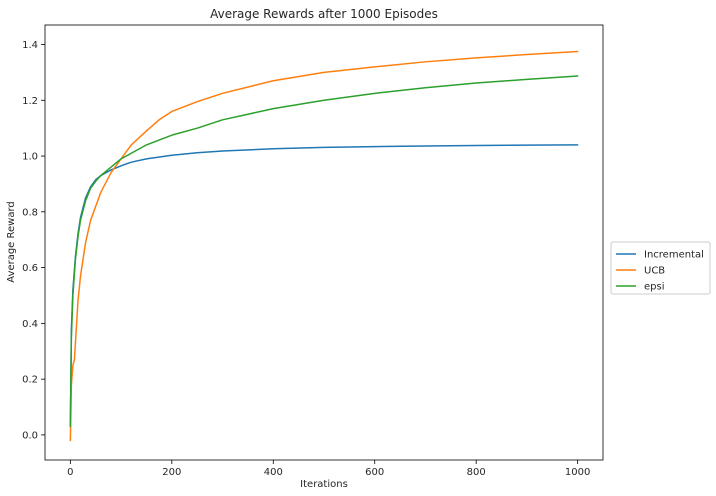 Image resolution: width=716 pixels, height=496 pixels. Describe the element at coordinates (30, 45) in the screenshot. I see `y-tick-label: 1.4` at that location.